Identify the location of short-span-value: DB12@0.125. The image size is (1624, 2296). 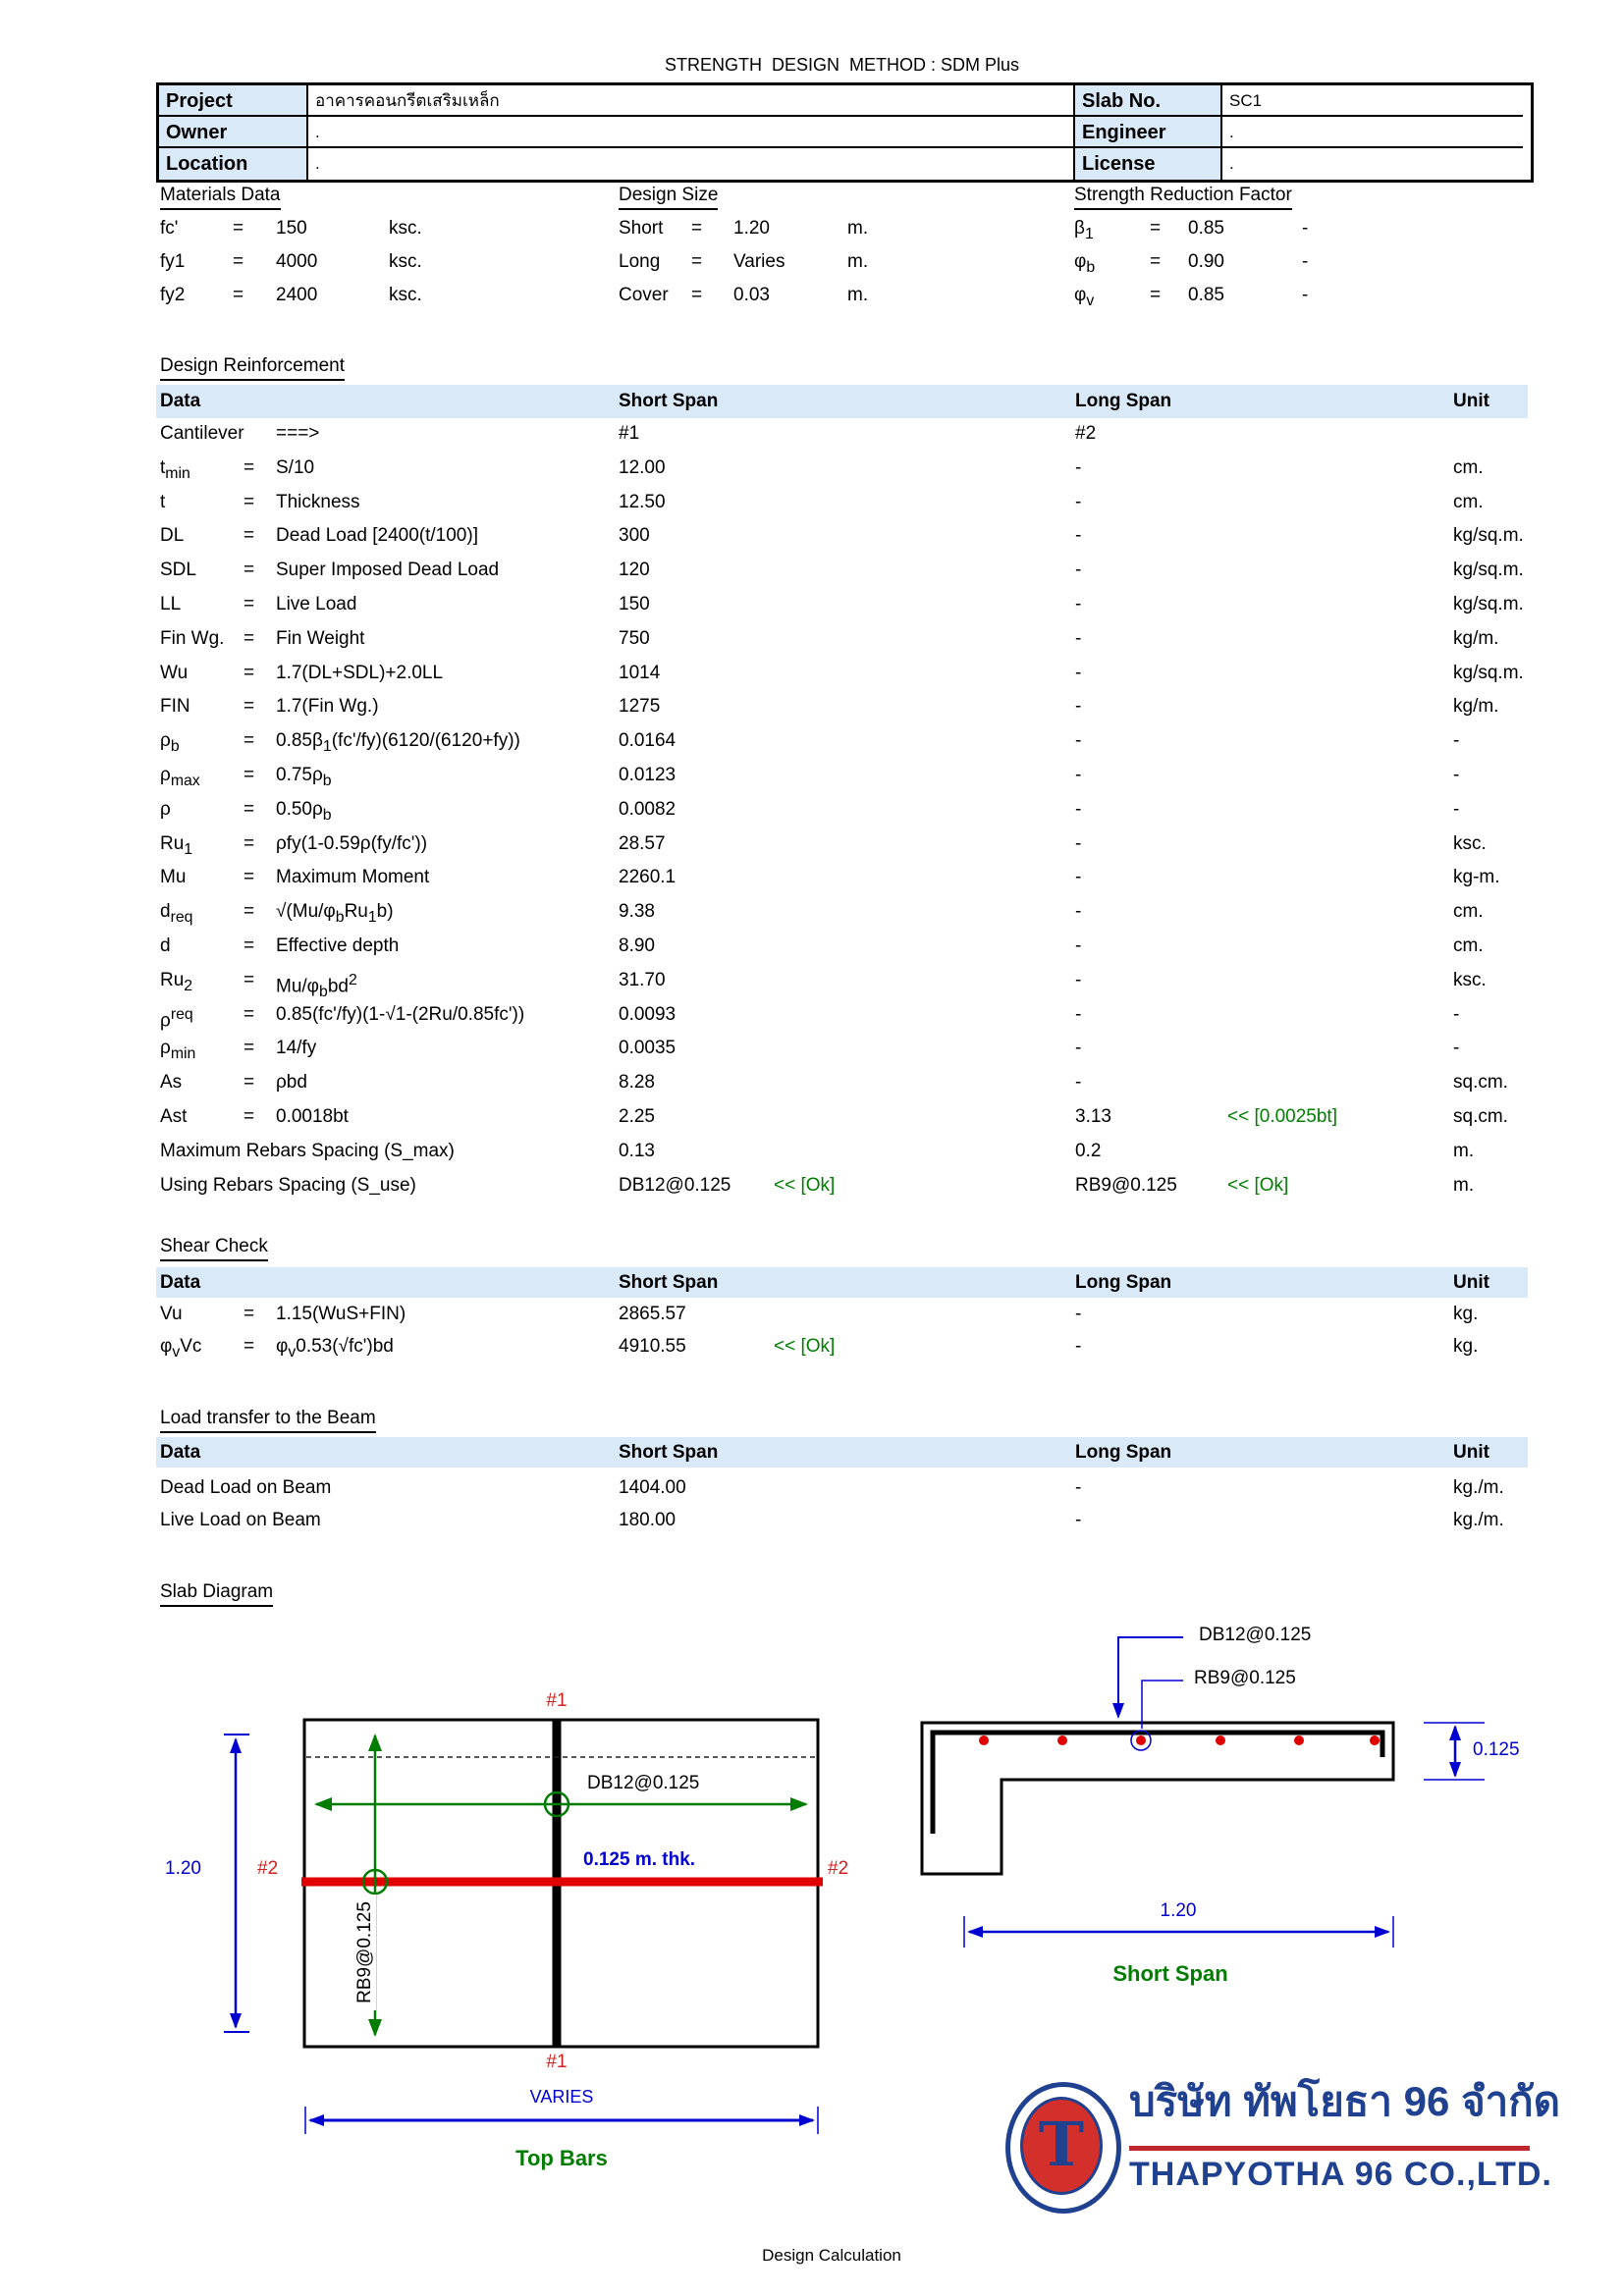
(675, 1185).